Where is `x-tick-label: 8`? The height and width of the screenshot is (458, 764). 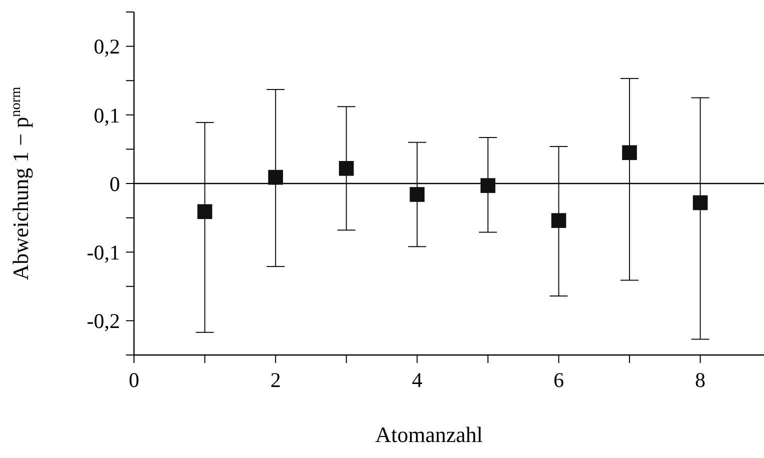
x-tick-label: 8 is located at coordinates (700, 380).